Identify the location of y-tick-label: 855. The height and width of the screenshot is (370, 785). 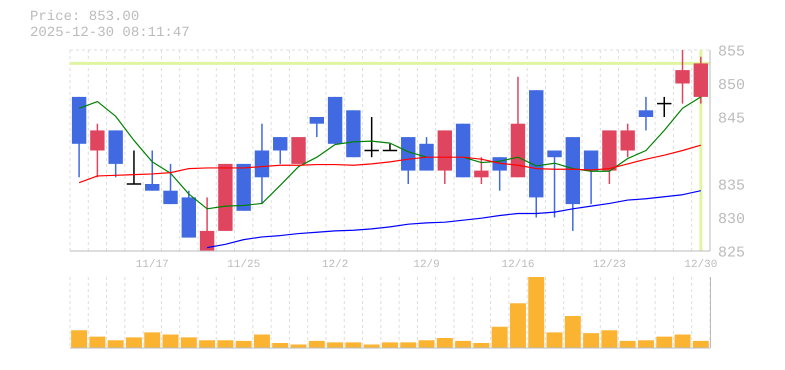
(732, 51).